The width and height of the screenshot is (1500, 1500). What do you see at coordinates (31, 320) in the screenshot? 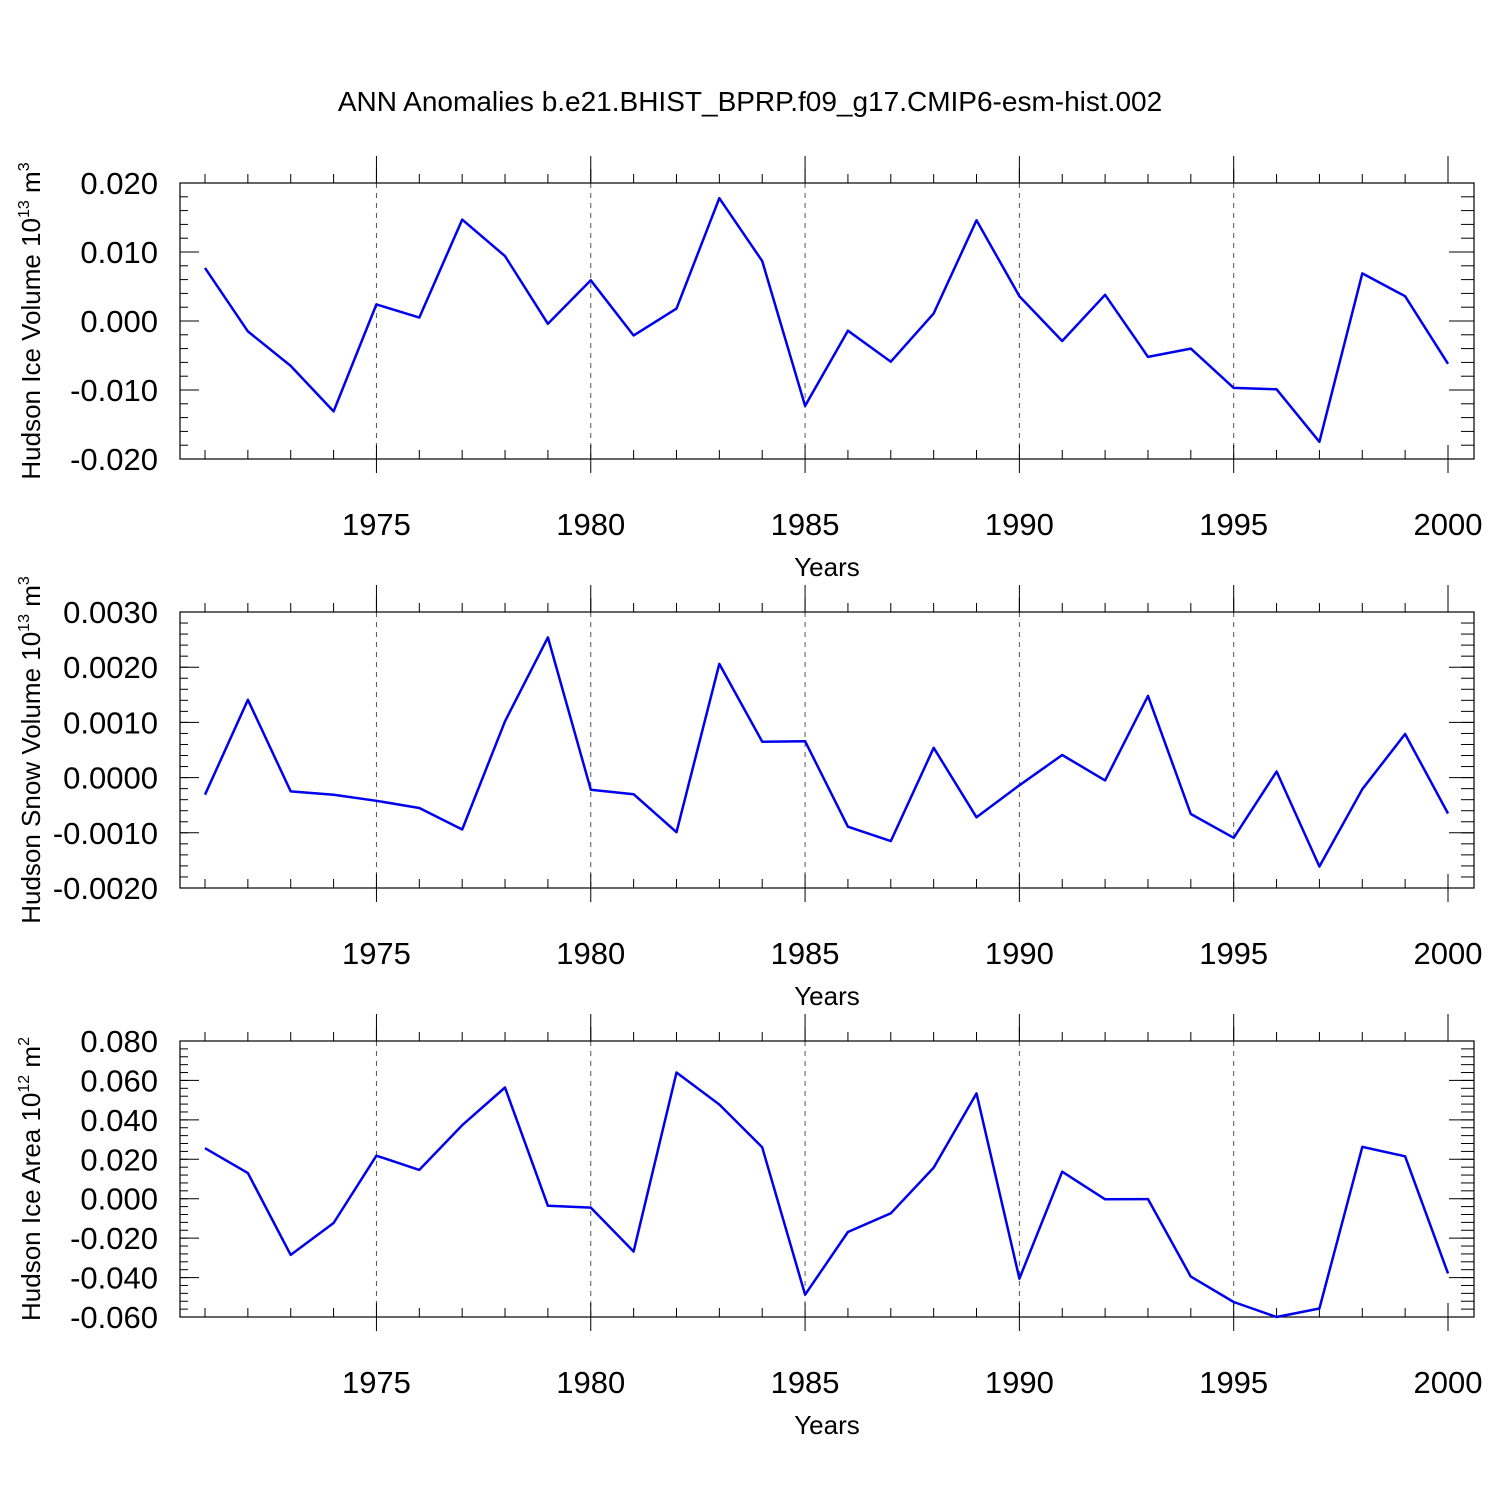
I see `y-axis-label: Hudson Ice Volume 1013 m3` at bounding box center [31, 320].